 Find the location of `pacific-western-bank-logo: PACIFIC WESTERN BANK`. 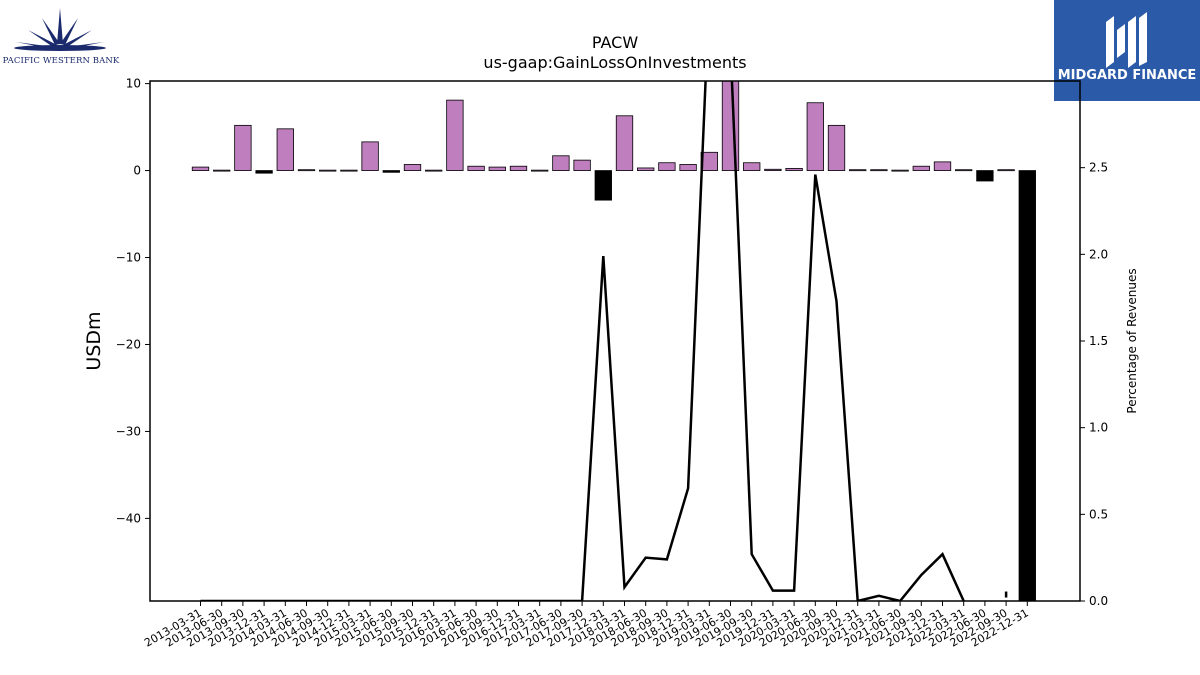

pacific-western-bank-logo: PACIFIC WESTERN BANK is located at coordinates (61, 35).